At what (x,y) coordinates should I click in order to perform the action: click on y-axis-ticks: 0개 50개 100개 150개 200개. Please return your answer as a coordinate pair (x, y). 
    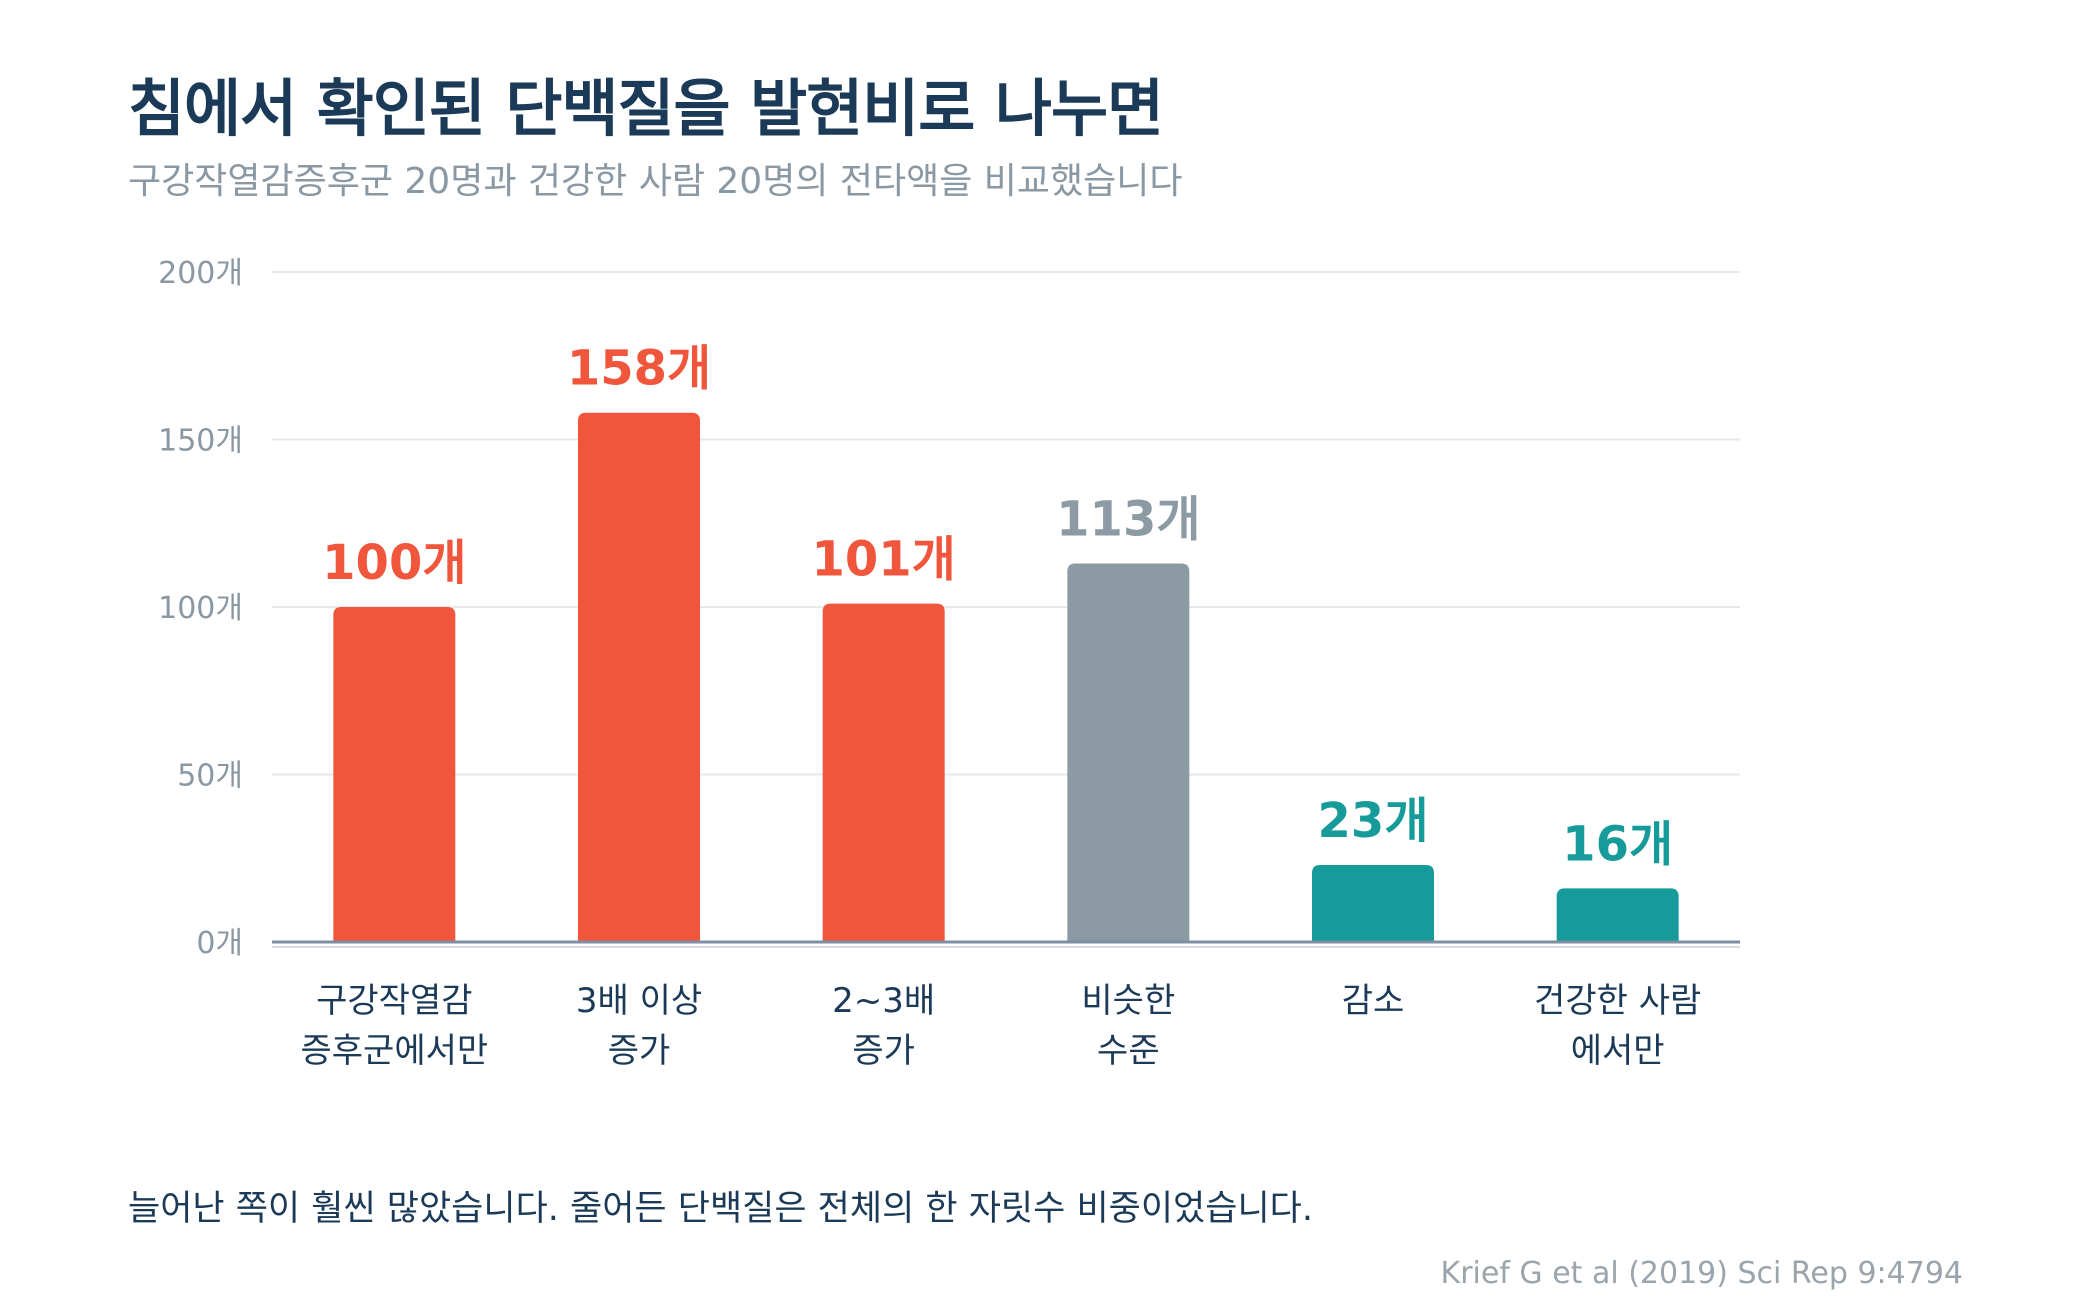
    Looking at the image, I should click on (200, 608).